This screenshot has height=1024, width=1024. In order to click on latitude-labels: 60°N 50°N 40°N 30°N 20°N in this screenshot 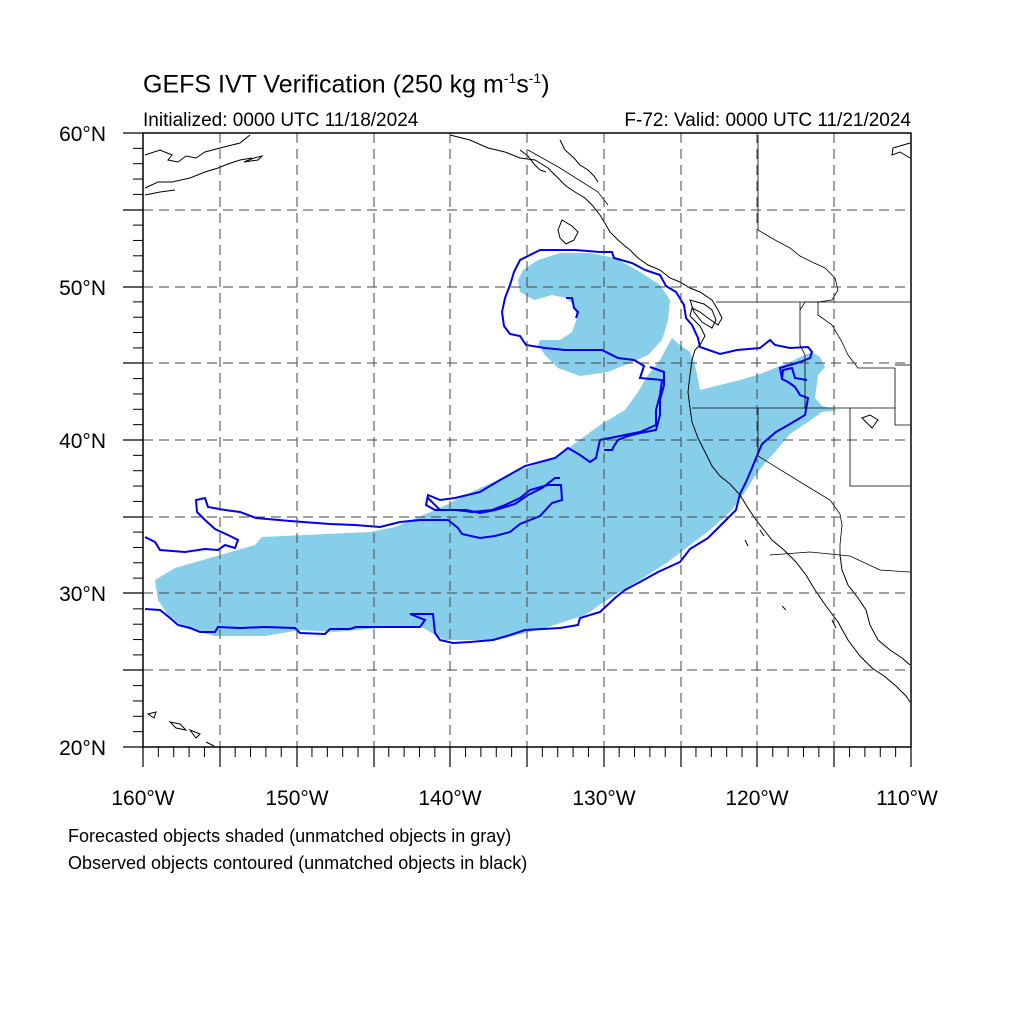, I will do `click(82, 441)`.